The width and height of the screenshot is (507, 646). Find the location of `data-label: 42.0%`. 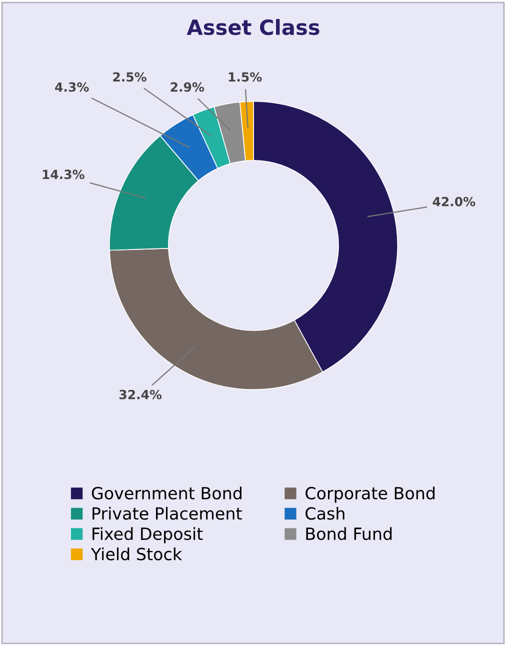

data-label: 42.0% is located at coordinates (454, 201).